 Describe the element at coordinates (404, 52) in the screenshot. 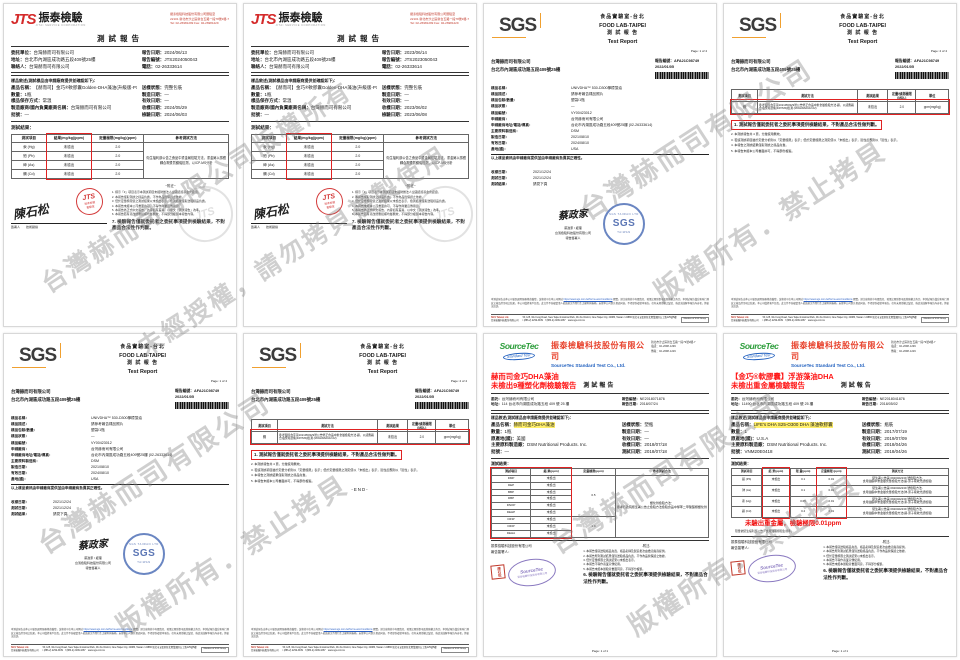

I see `field-row: 報告日期： 2023/06/14` at that location.